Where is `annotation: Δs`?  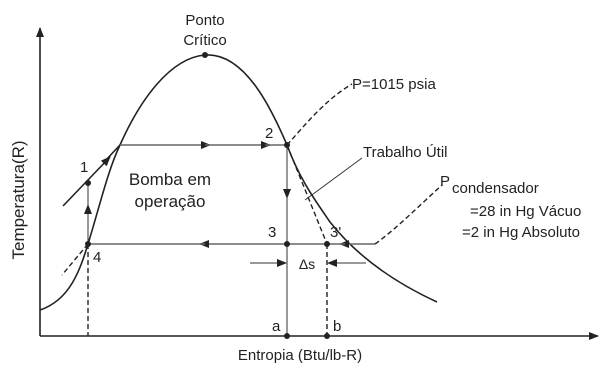
annotation: Δs is located at coordinates (307, 264).